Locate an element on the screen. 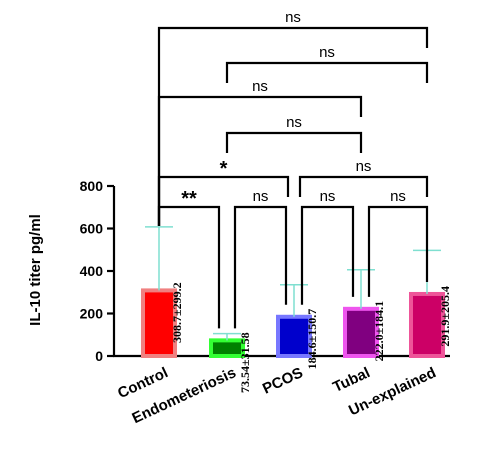 This screenshot has width=499, height=456. data-label: 184.6±150.7 is located at coordinates (312, 339).